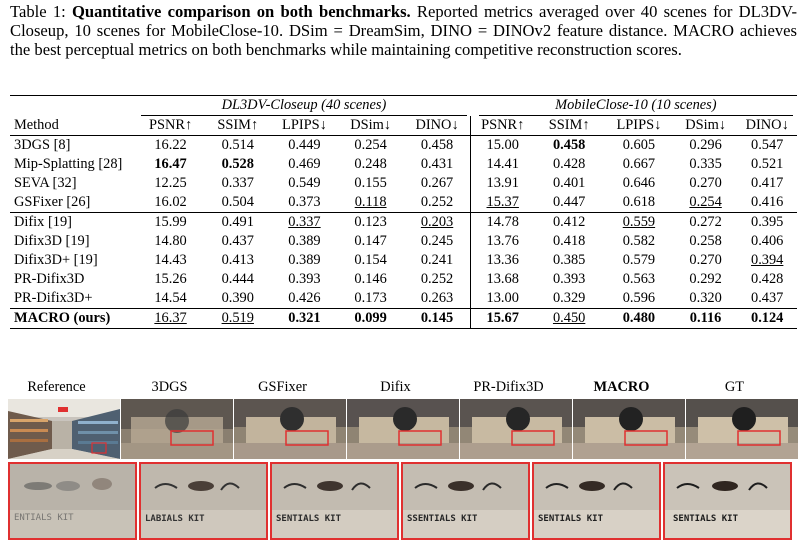 This screenshot has width=805, height=544. What do you see at coordinates (569, 318) in the screenshot?
I see `metric-value: 0.450` at bounding box center [569, 318].